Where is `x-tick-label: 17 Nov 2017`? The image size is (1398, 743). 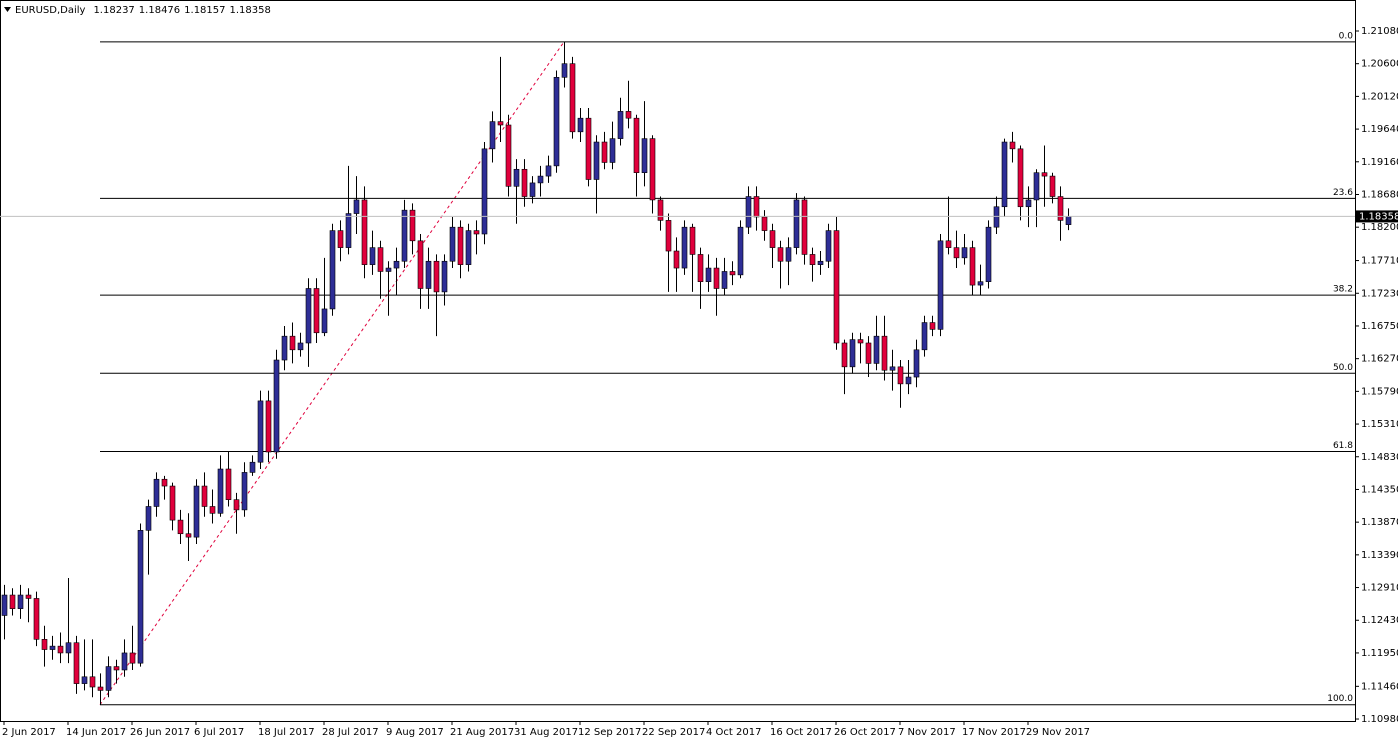
x-tick-label: 17 Nov 2017 is located at coordinates (994, 732).